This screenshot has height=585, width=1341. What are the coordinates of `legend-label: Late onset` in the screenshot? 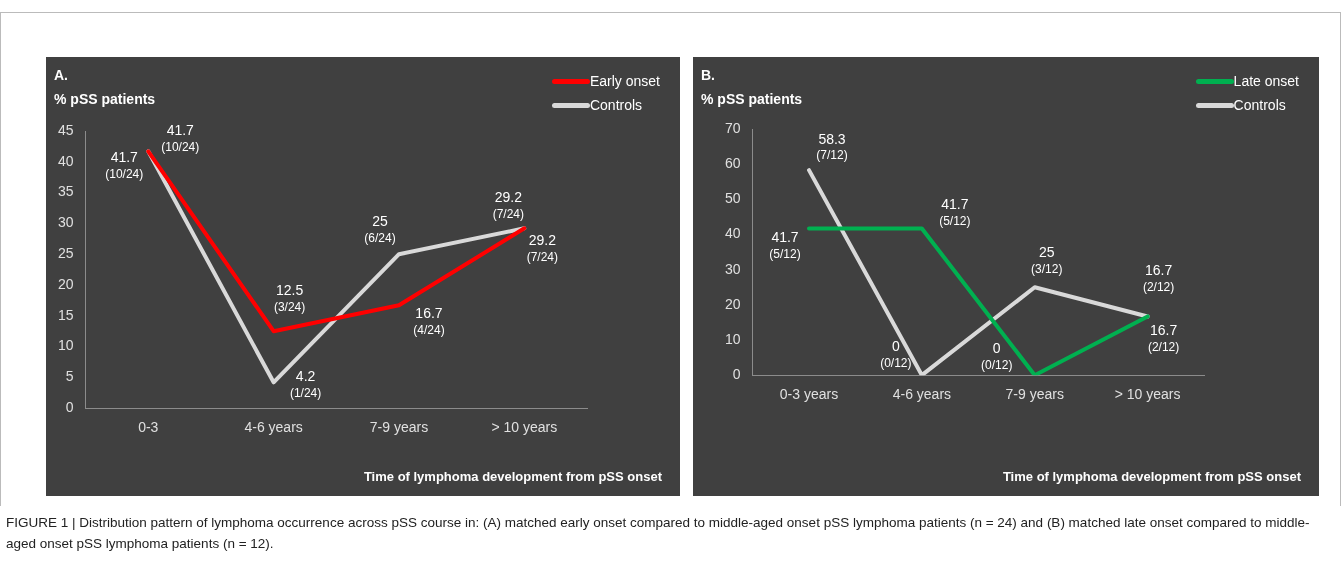 It's located at (1266, 81).